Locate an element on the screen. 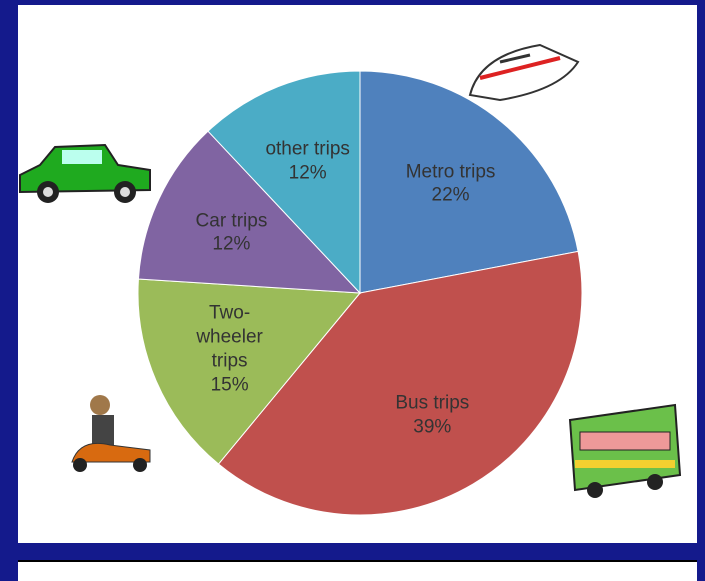 Image resolution: width=705 pixels, height=581 pixels. train-icon is located at coordinates (524, 72).